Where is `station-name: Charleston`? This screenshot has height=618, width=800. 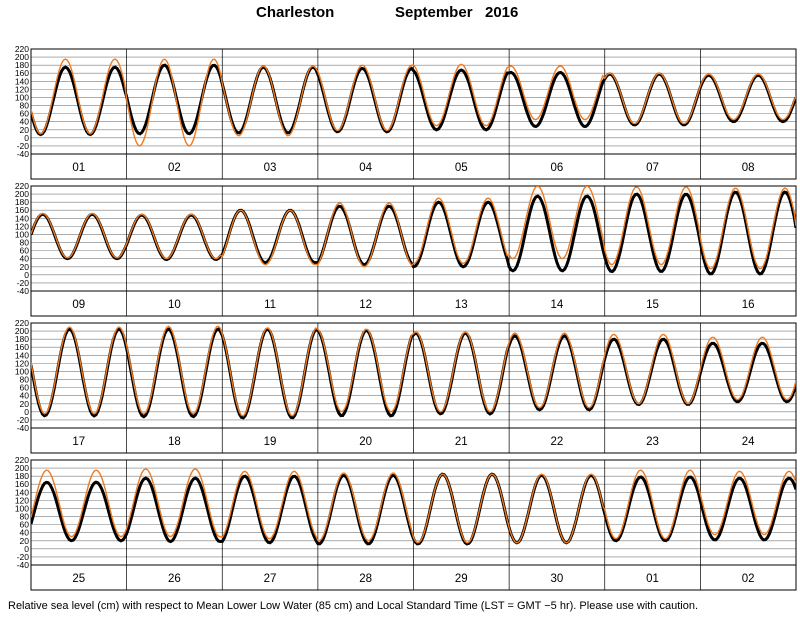
station-name: Charleston is located at coordinates (295, 12).